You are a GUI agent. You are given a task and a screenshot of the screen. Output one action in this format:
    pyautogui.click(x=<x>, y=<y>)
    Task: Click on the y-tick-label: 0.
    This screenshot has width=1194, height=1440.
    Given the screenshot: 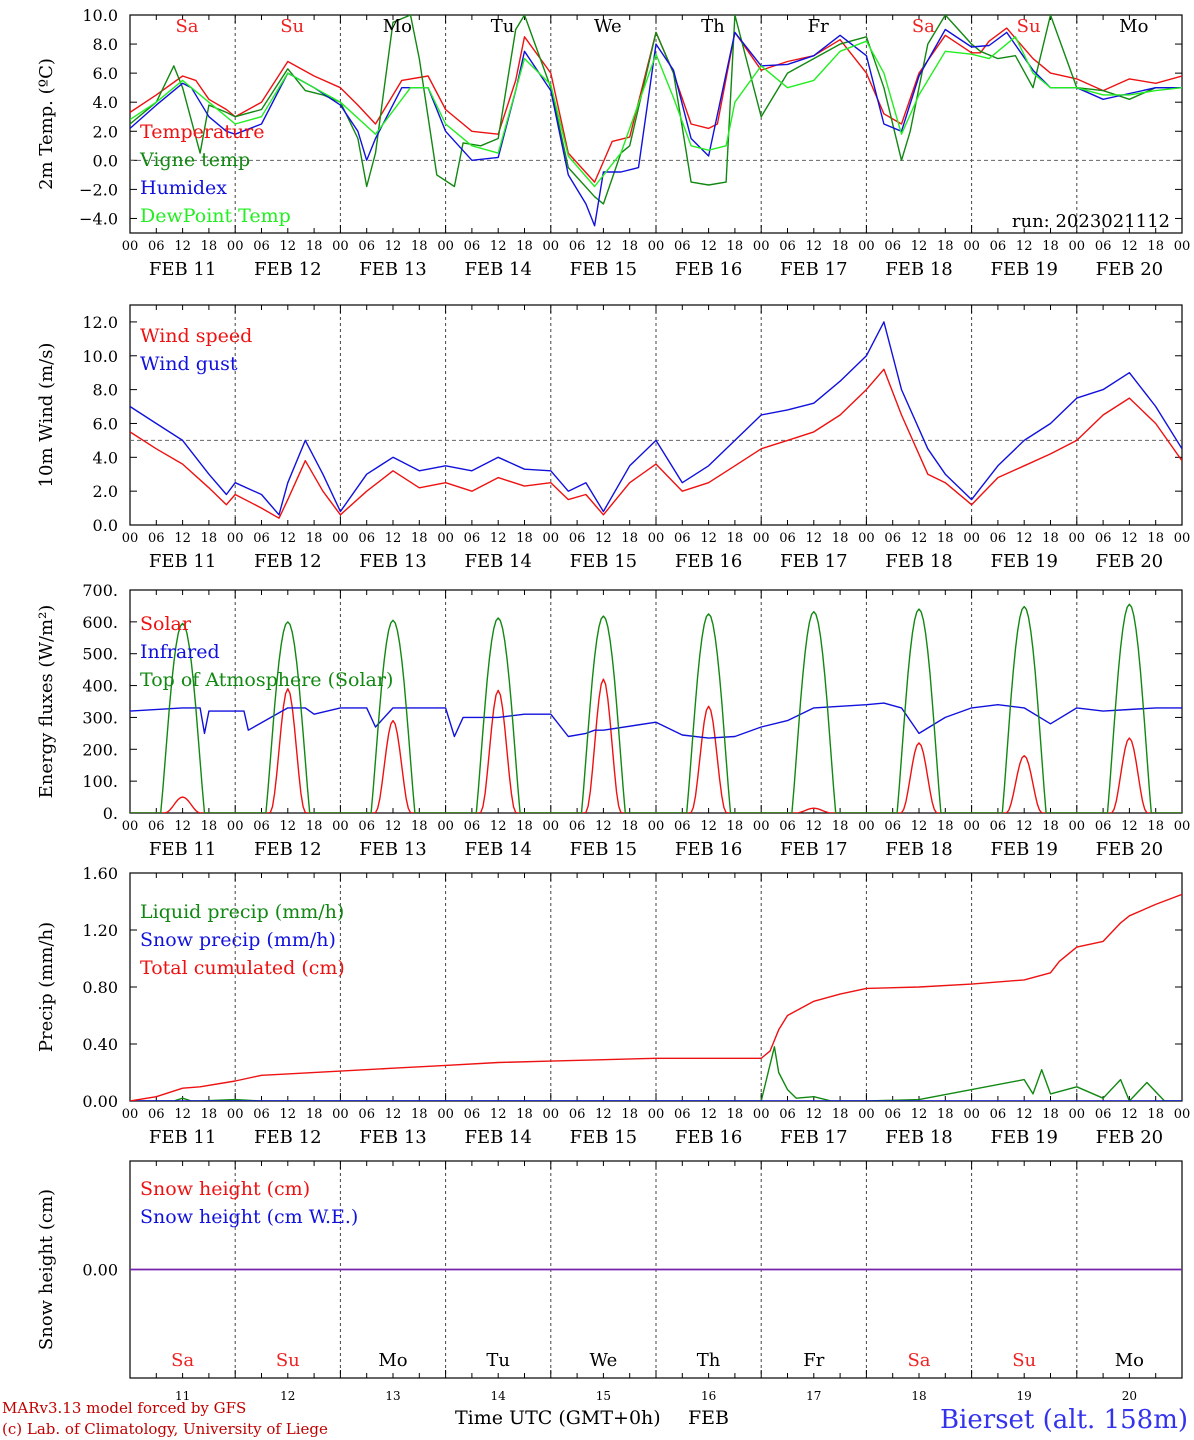 What is the action you would take?
    pyautogui.click(x=110, y=813)
    